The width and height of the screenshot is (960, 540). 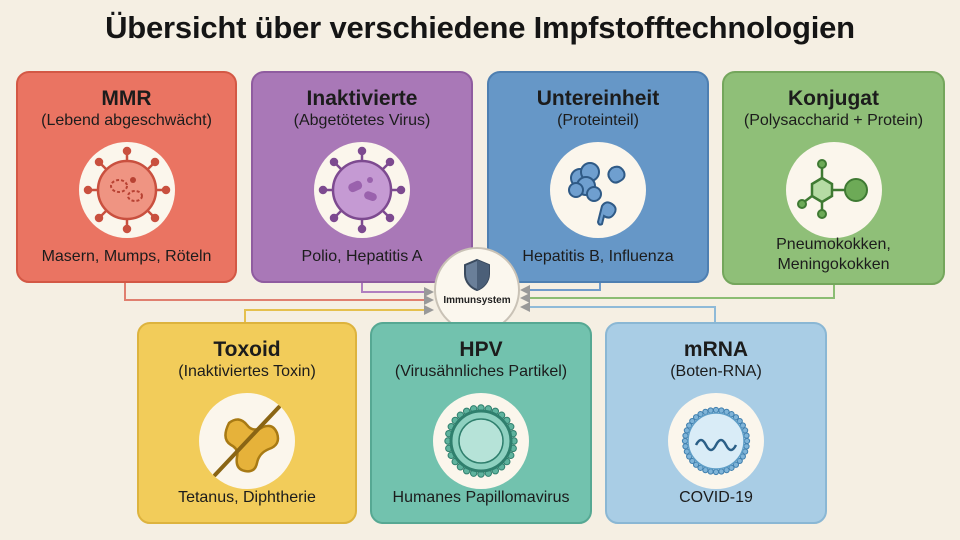 I want to click on vaccine-card-mrna: mRNA (Boten-RNA) COVID-19, so click(x=716, y=423).